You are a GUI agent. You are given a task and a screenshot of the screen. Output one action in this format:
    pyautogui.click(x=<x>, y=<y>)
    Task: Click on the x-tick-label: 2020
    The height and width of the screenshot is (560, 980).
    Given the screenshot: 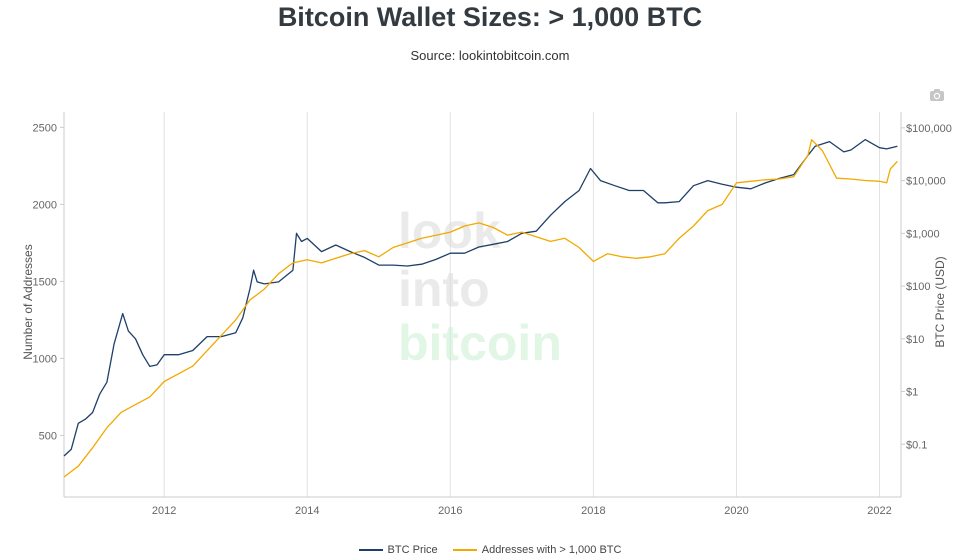 What is the action you would take?
    pyautogui.click(x=736, y=511)
    